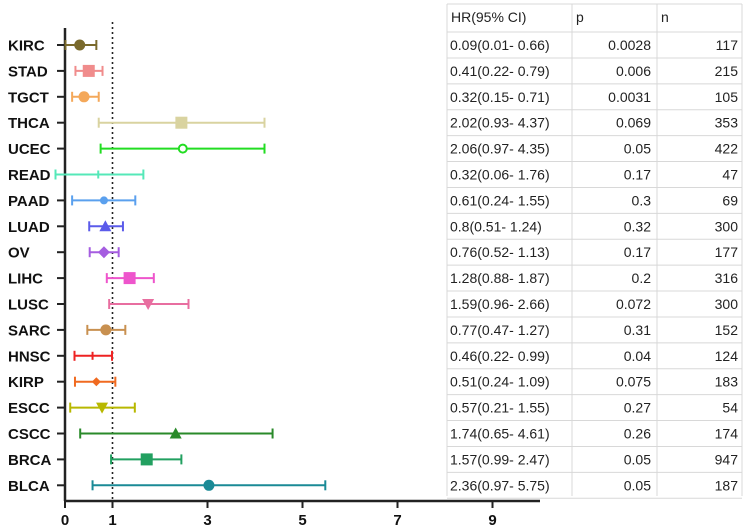 Image resolution: width=749 pixels, height=531 pixels. What do you see at coordinates (62, 382) in the screenshot?
I see `forest-row-kirp: KIRP` at bounding box center [62, 382].